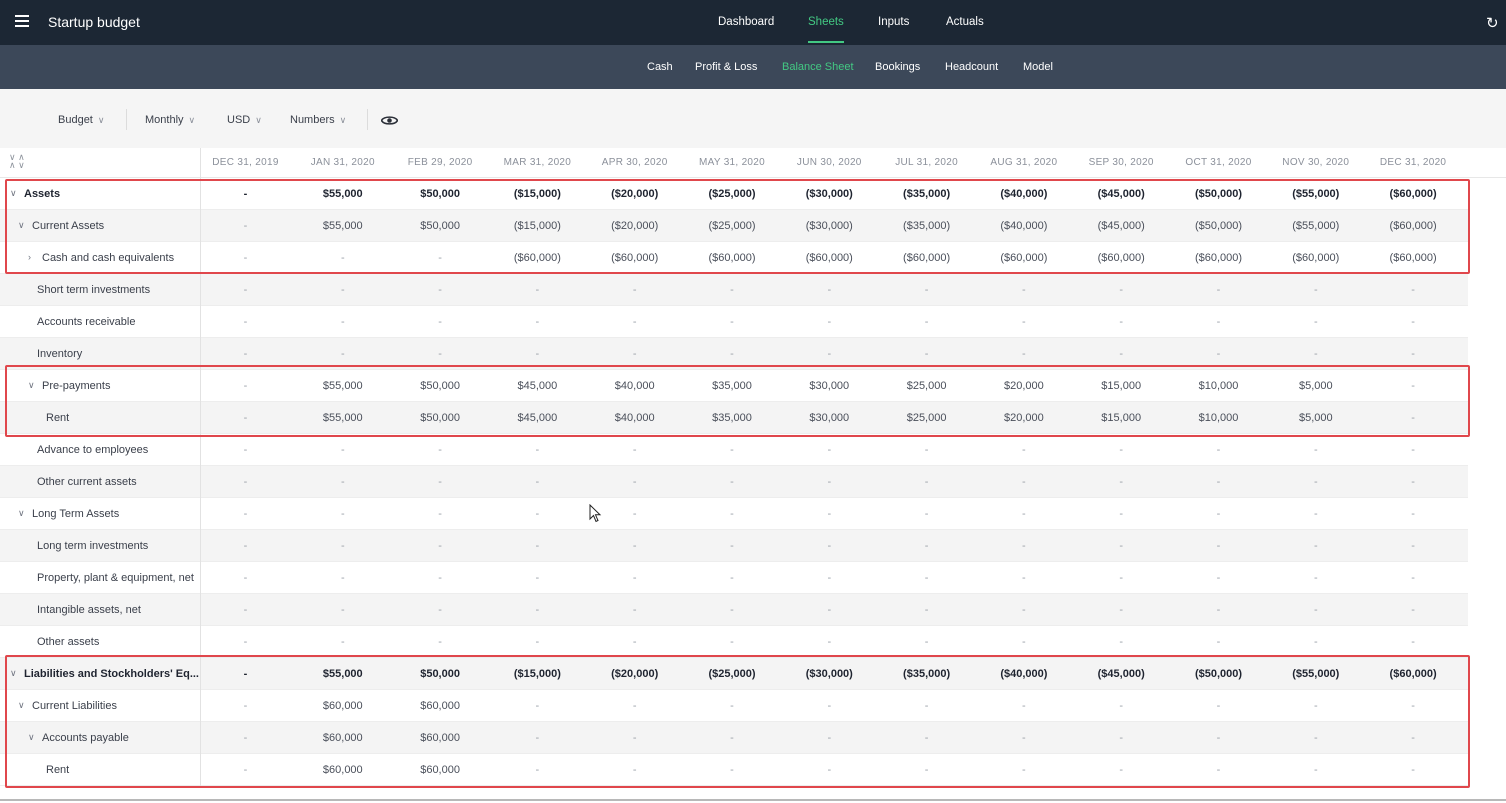 This screenshot has height=803, width=1506. I want to click on table-cell: ($35,000), so click(927, 194).